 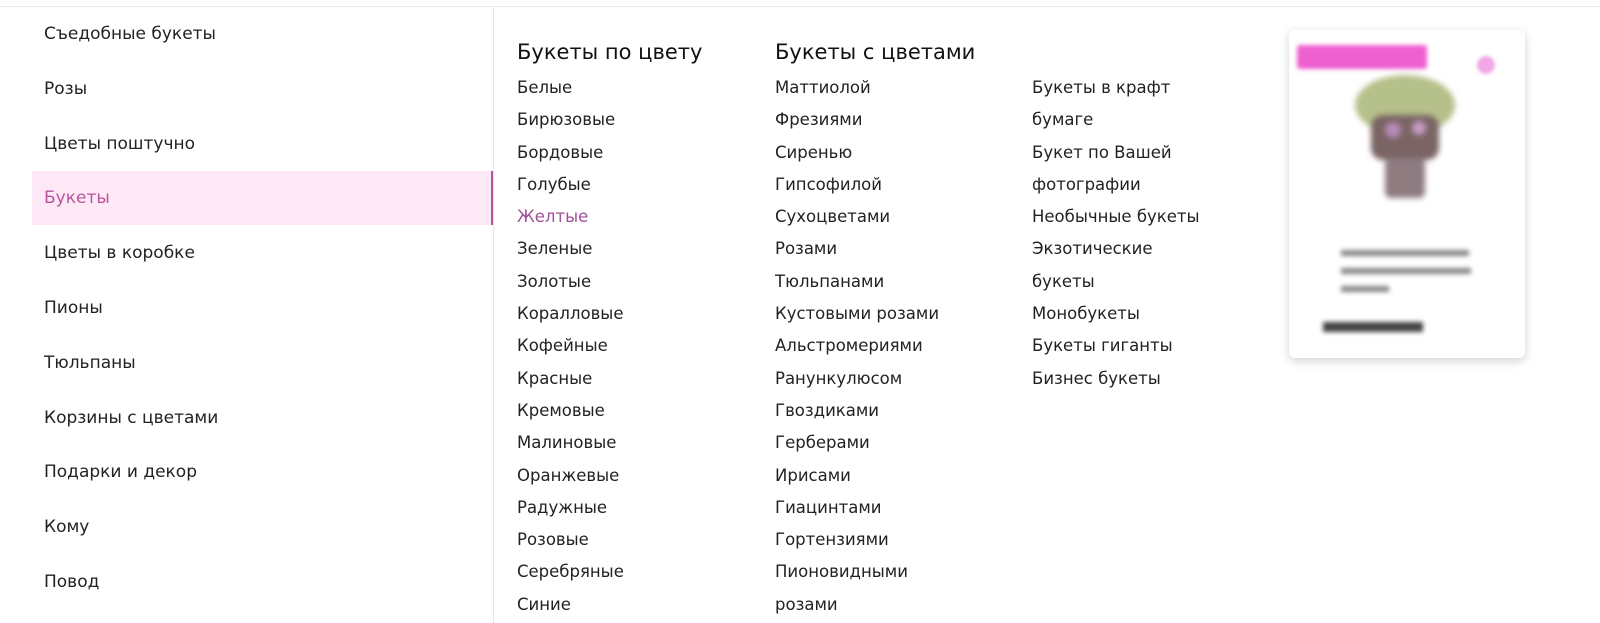 What do you see at coordinates (72, 582) in the screenshot?
I see `sidebar-item: Повод` at bounding box center [72, 582].